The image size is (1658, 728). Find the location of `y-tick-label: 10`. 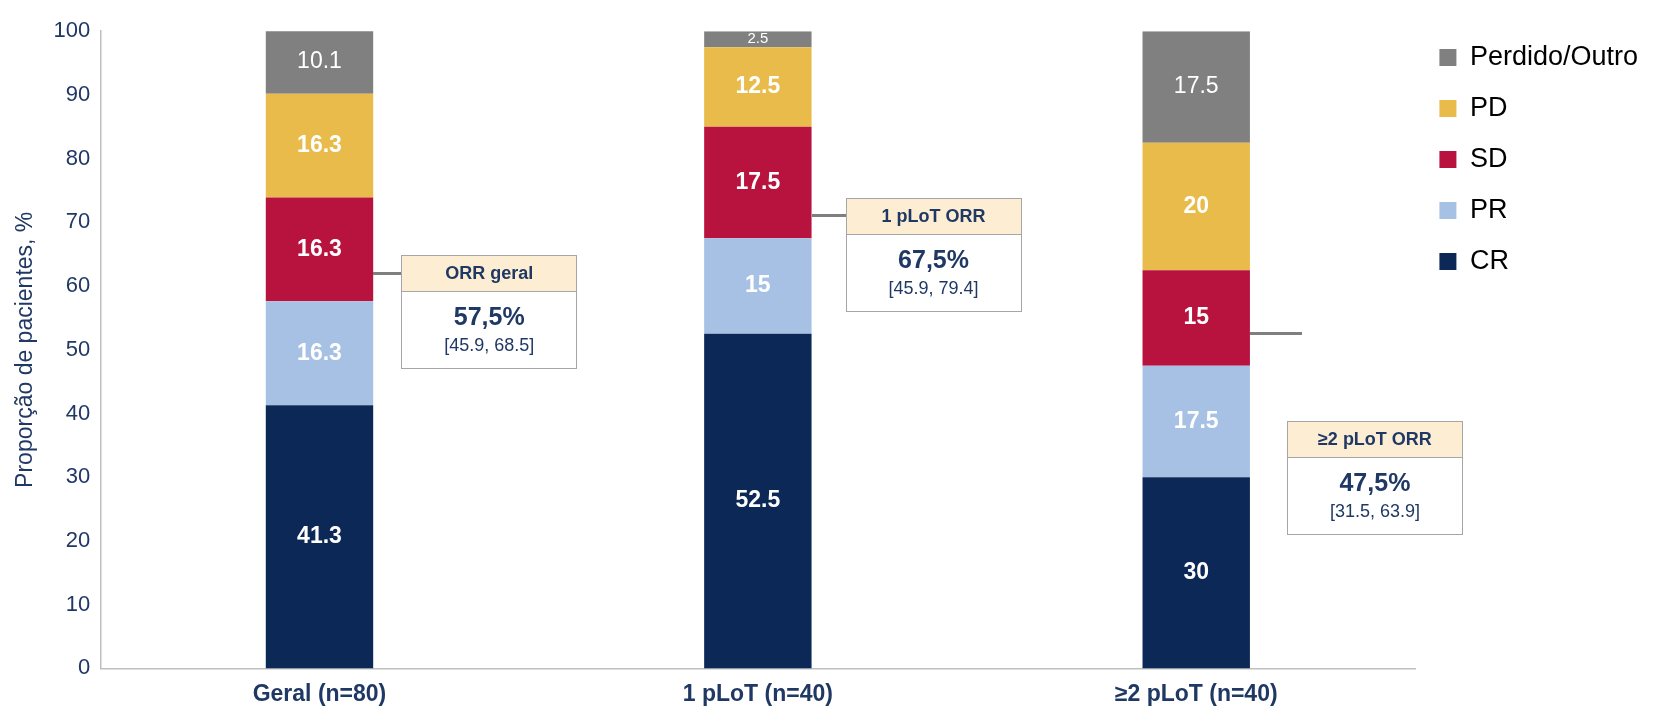

y-tick-label: 10 is located at coordinates (78, 603).